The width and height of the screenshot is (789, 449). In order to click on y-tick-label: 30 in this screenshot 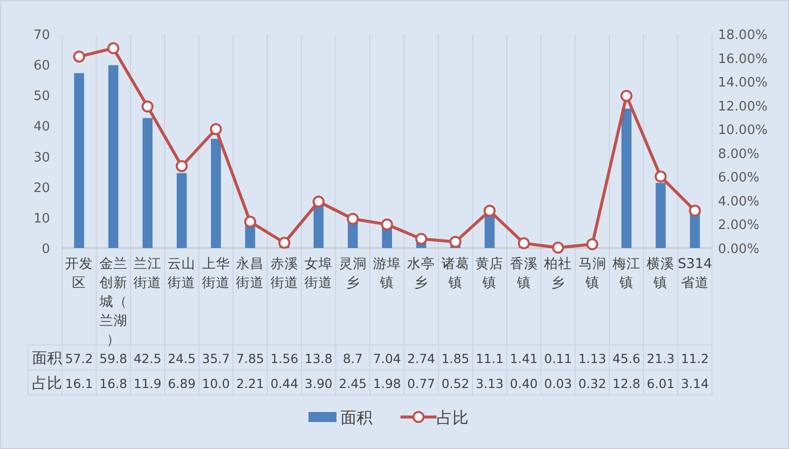, I will do `click(41, 158)`.